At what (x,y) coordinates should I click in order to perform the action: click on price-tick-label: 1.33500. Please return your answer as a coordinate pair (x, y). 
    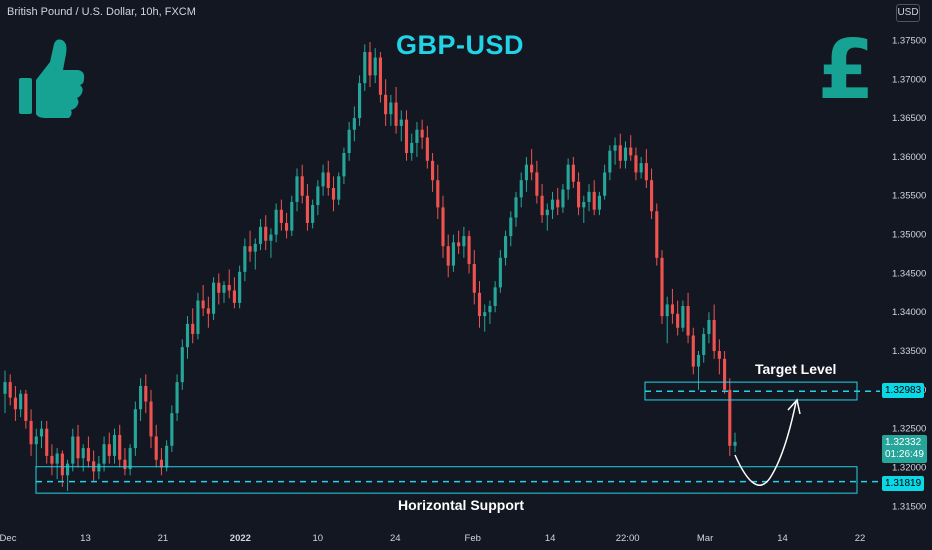
    Looking at the image, I should click on (909, 351).